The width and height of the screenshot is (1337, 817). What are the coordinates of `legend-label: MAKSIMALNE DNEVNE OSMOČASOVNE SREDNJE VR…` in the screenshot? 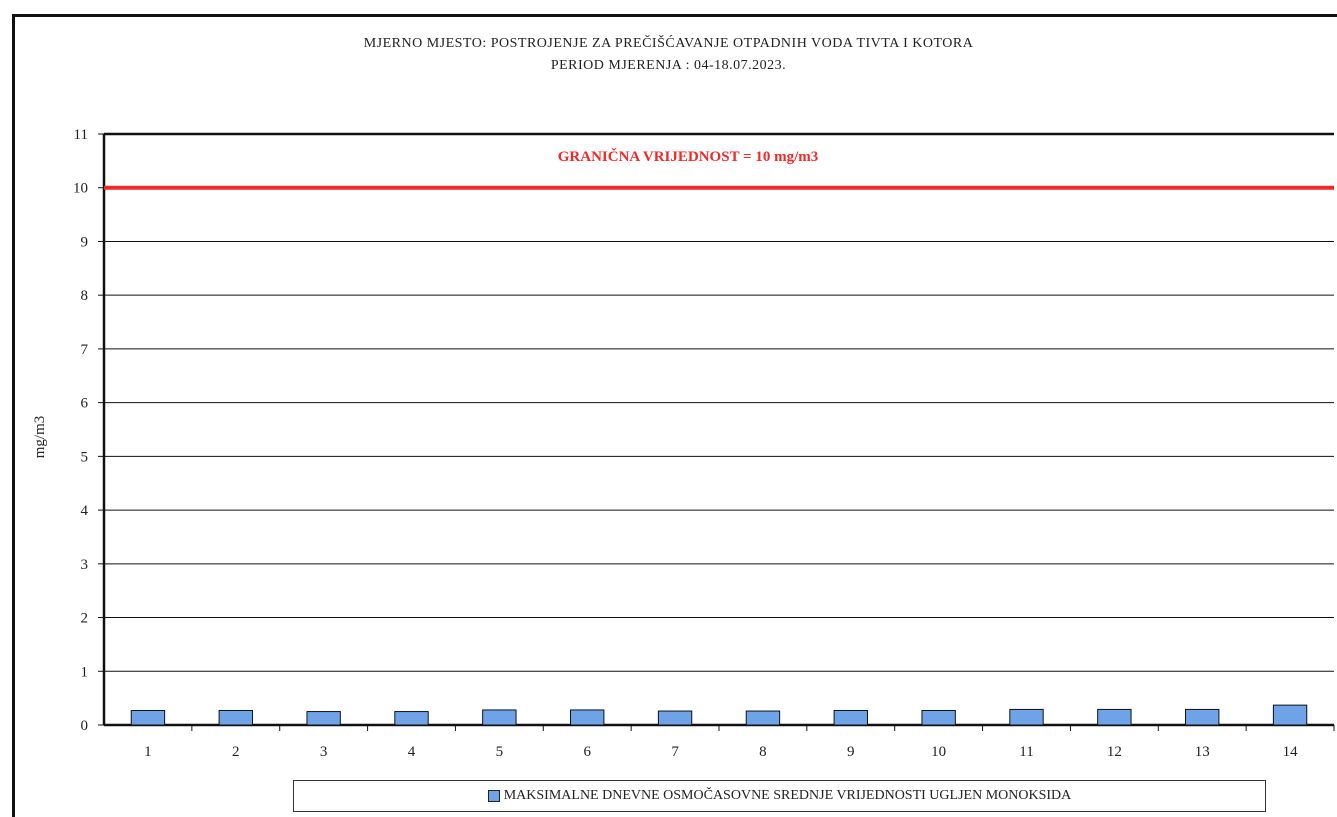 It's located at (787, 795).